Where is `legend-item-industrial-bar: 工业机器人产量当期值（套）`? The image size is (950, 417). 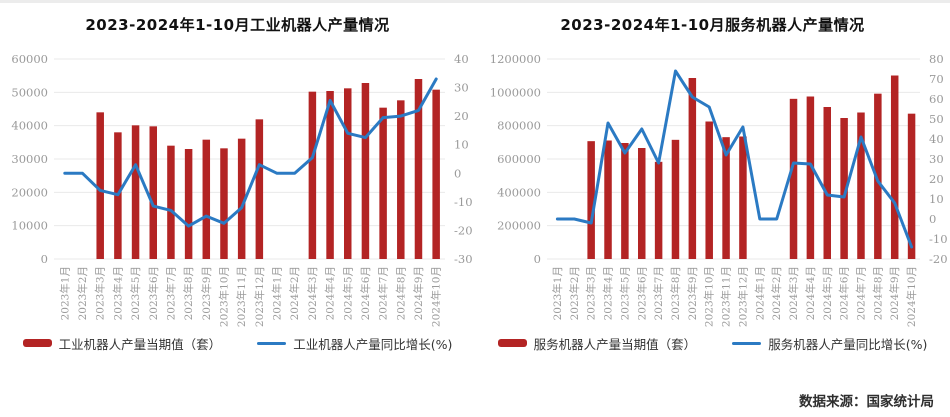
legend-item-industrial-bar: 工业机器人产量当期值（套） is located at coordinates (122, 343).